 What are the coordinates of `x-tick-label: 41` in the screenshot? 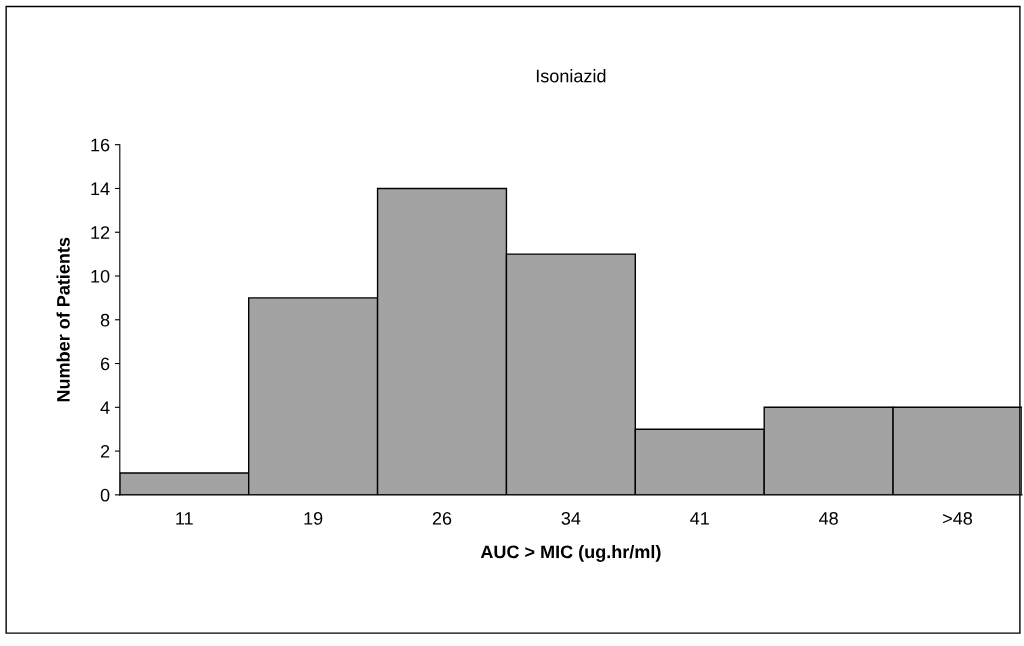 It's located at (699, 518).